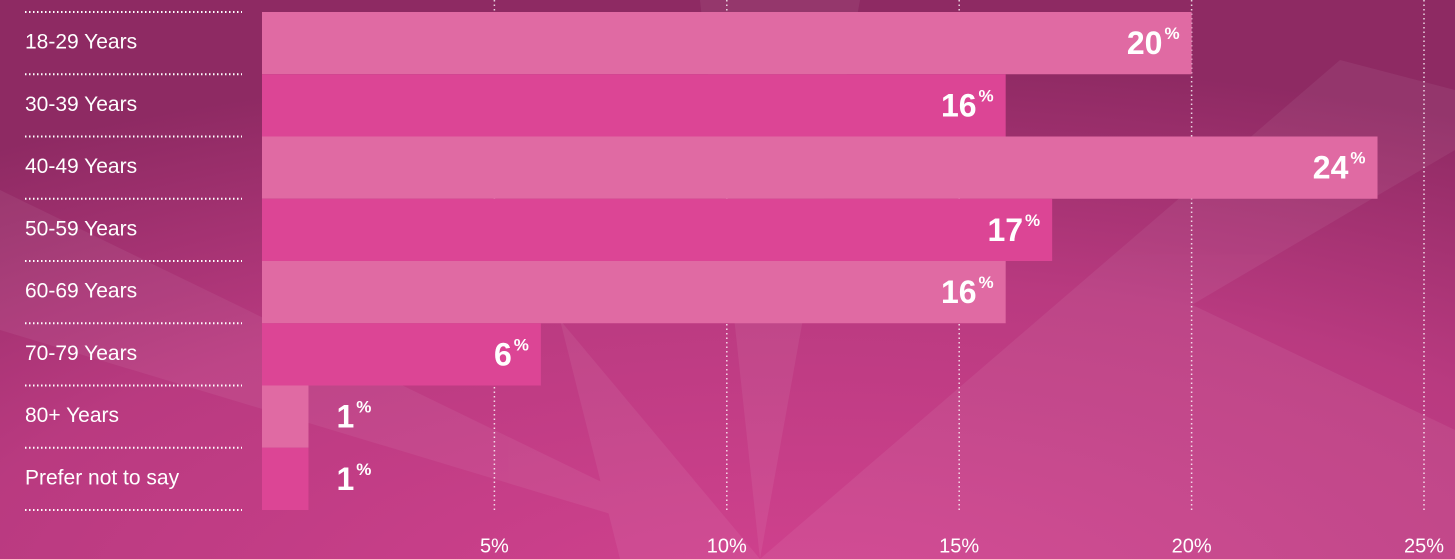 The image size is (1455, 559). What do you see at coordinates (81, 228) in the screenshot?
I see `category-label: 50-59 Years` at bounding box center [81, 228].